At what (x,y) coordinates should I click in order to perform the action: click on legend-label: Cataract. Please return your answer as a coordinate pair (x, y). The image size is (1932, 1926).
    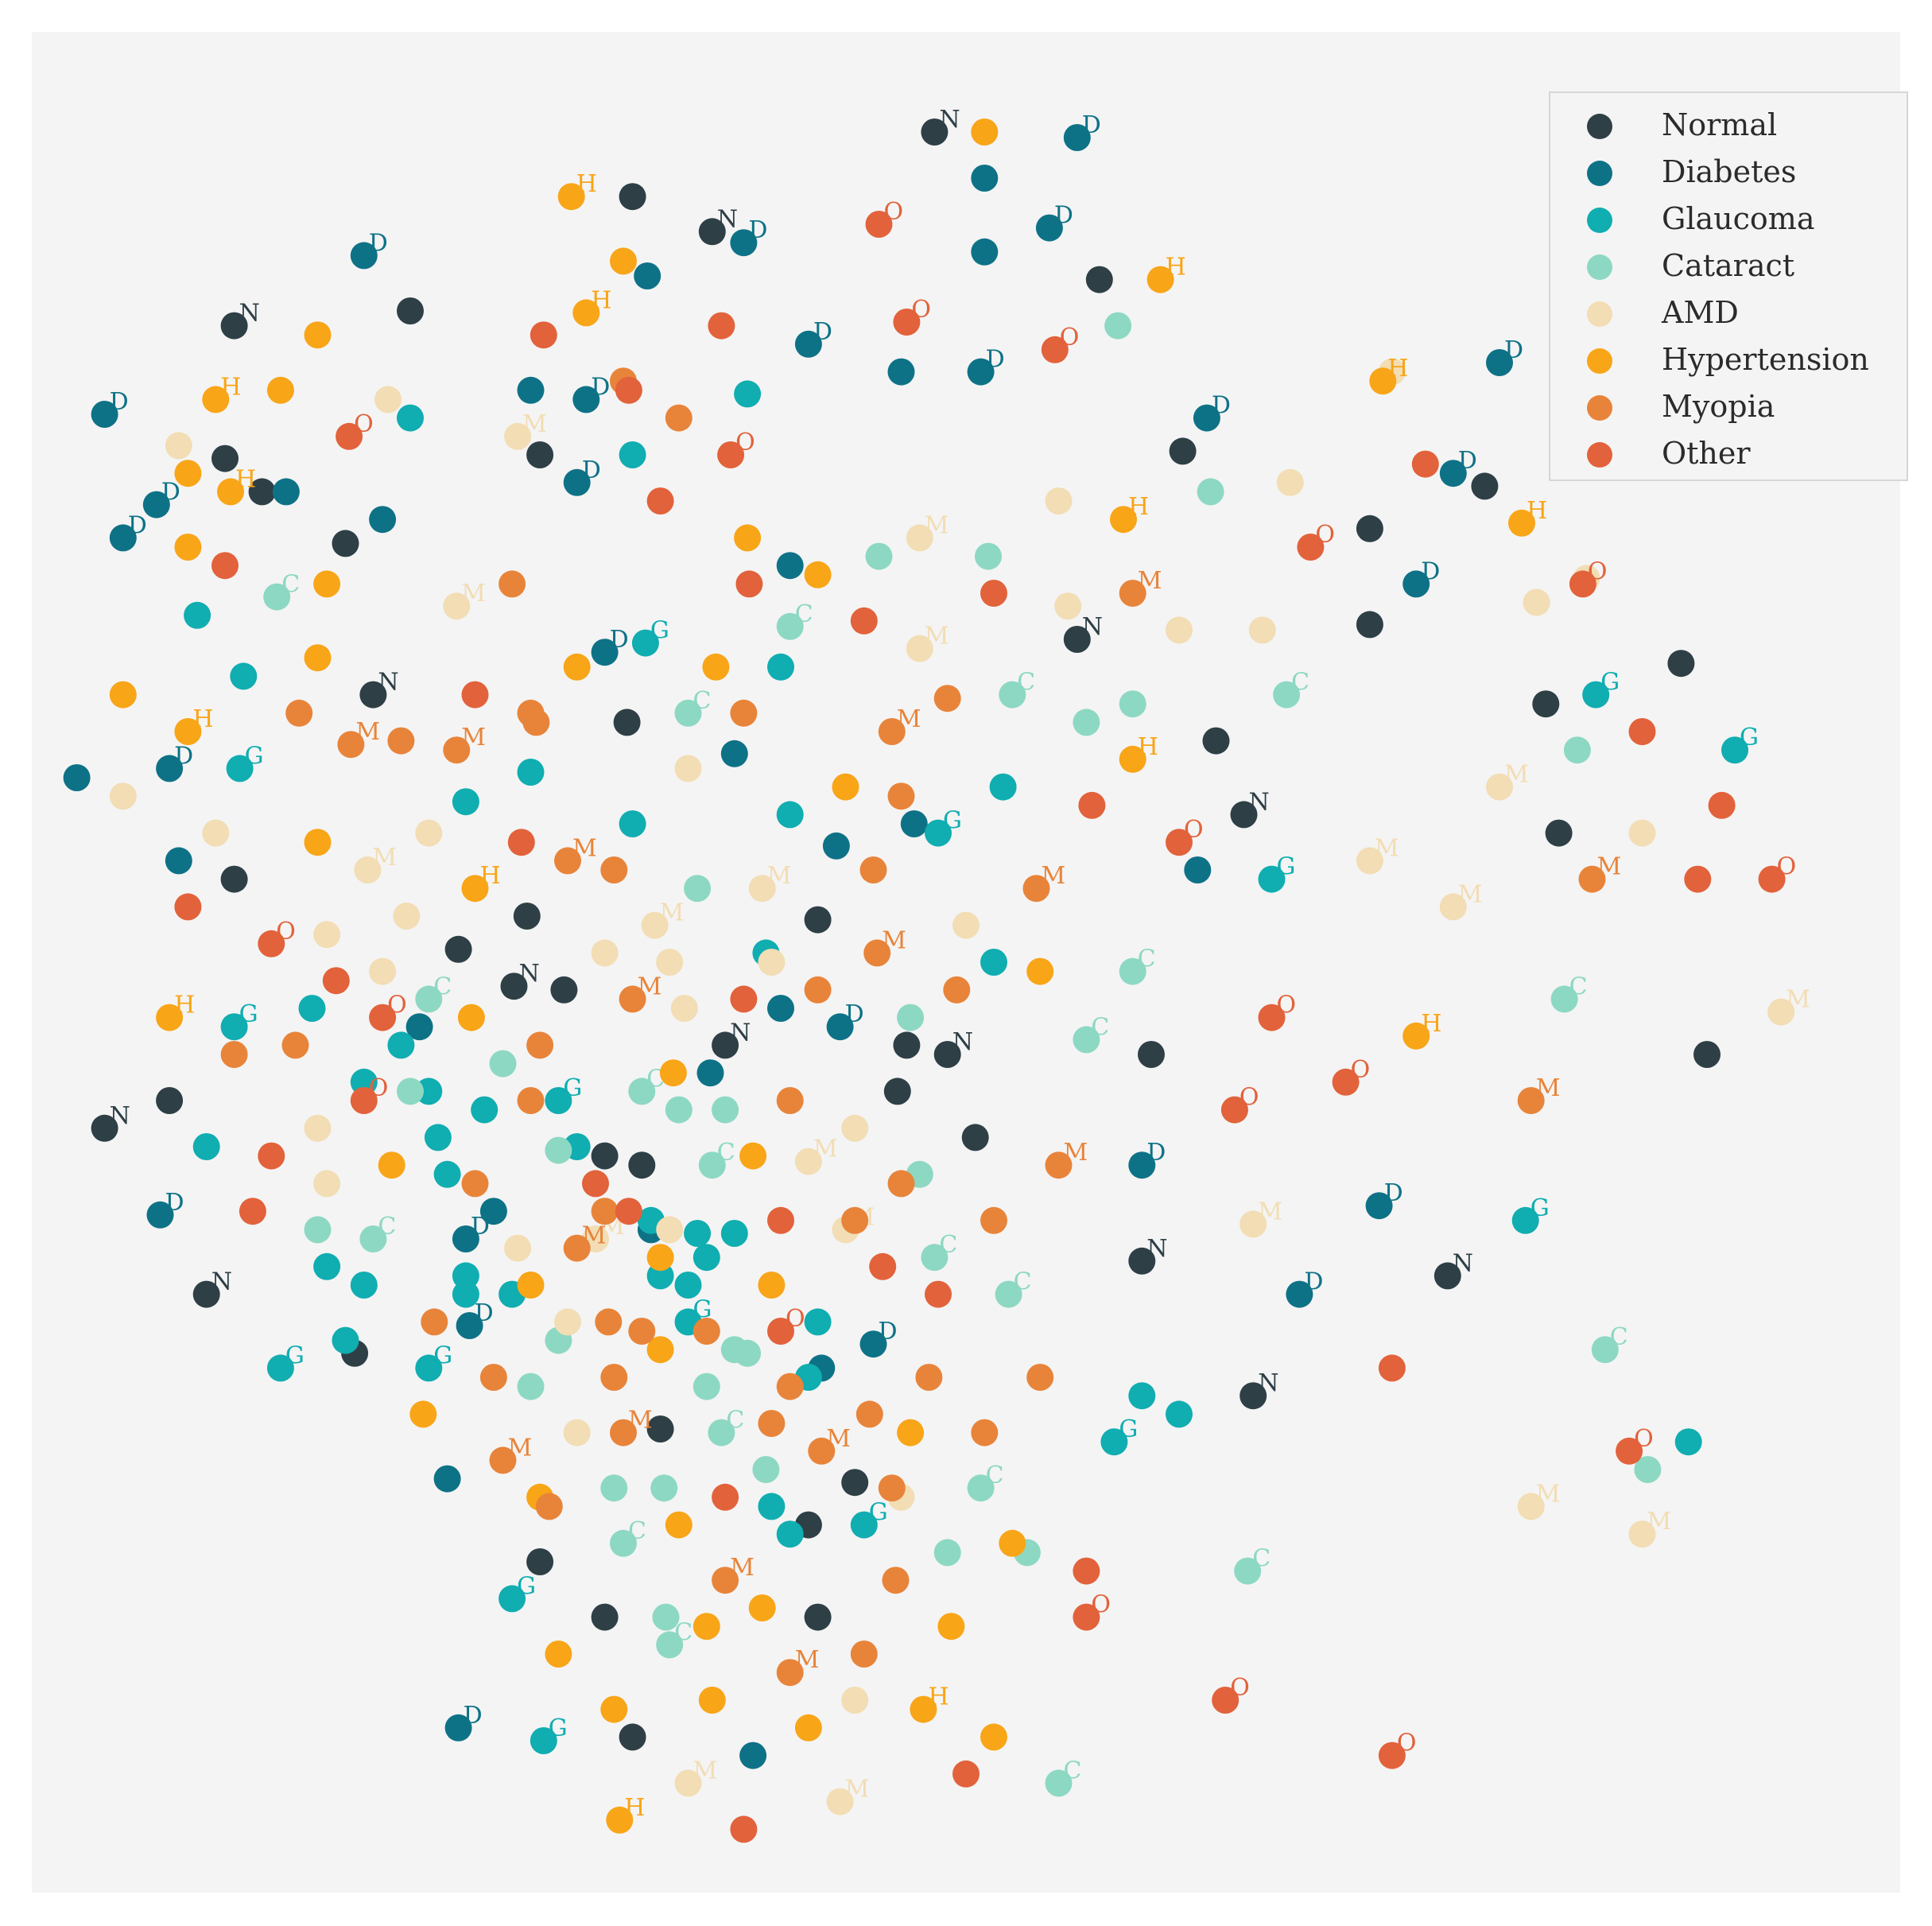
    Looking at the image, I should click on (1729, 265).